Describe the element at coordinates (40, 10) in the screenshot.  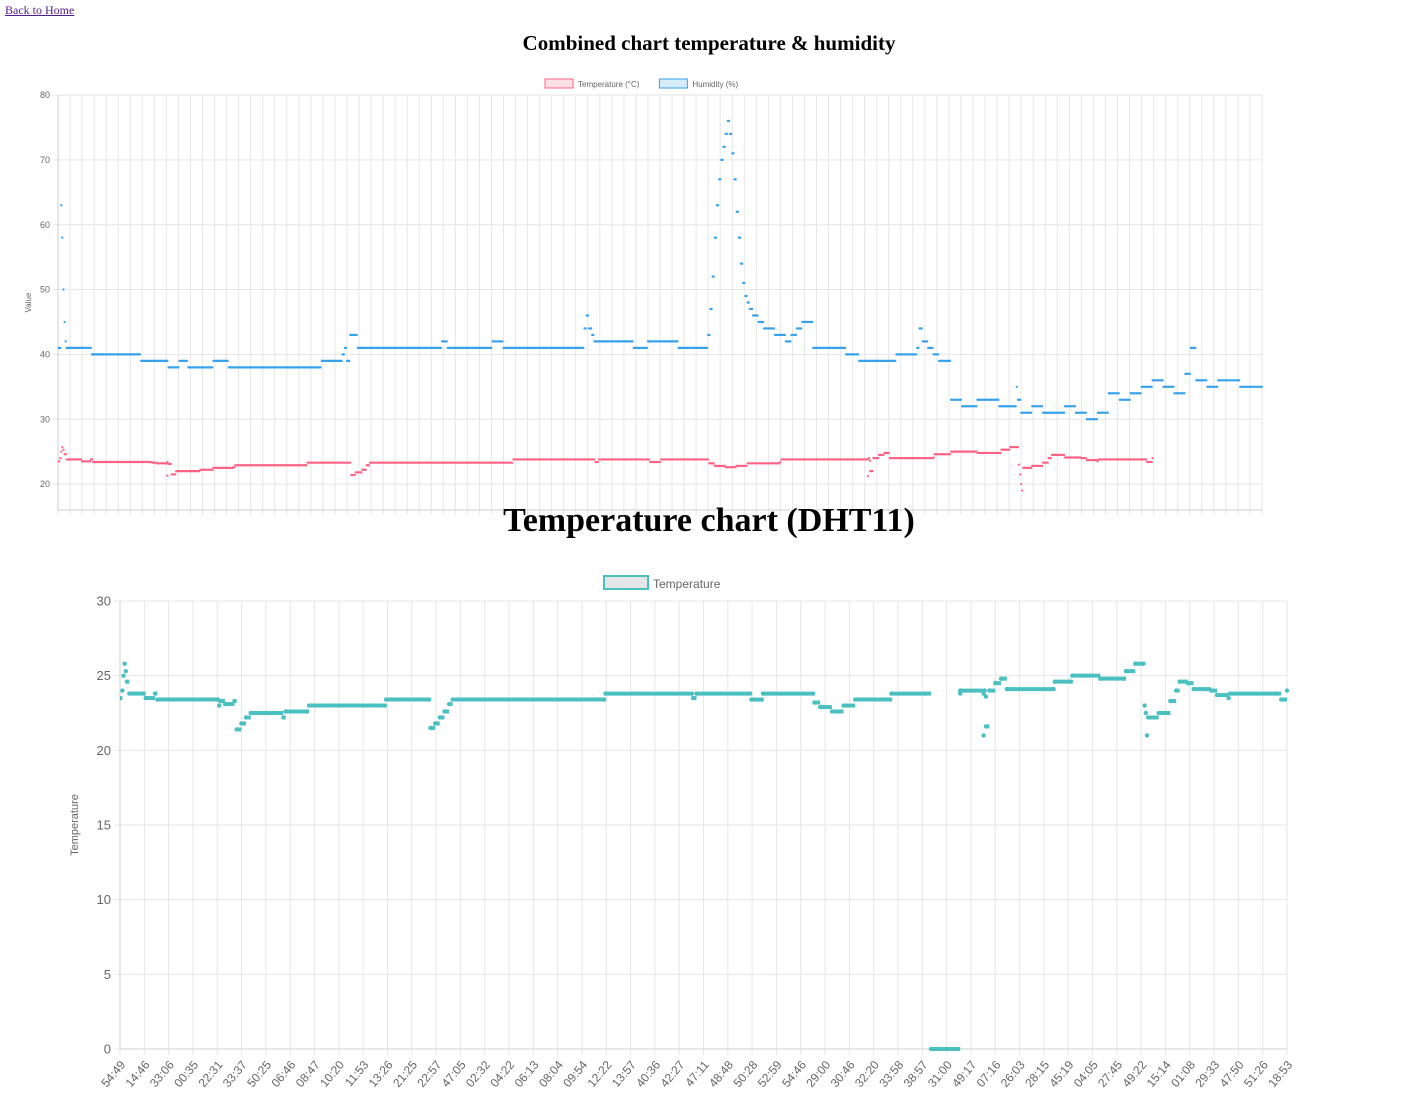
I see `back-to-home-link: Back to Home` at that location.